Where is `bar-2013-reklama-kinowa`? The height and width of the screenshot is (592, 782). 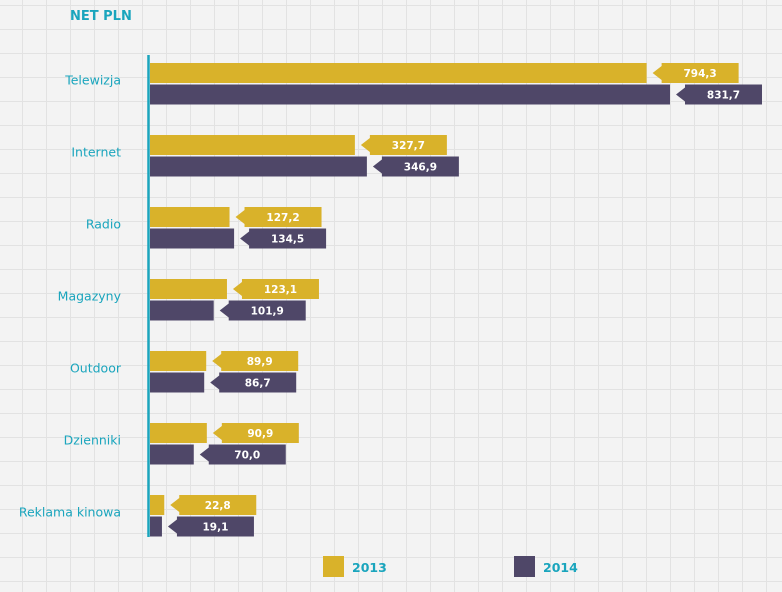 bar-2013-reklama-kinowa is located at coordinates (157, 505).